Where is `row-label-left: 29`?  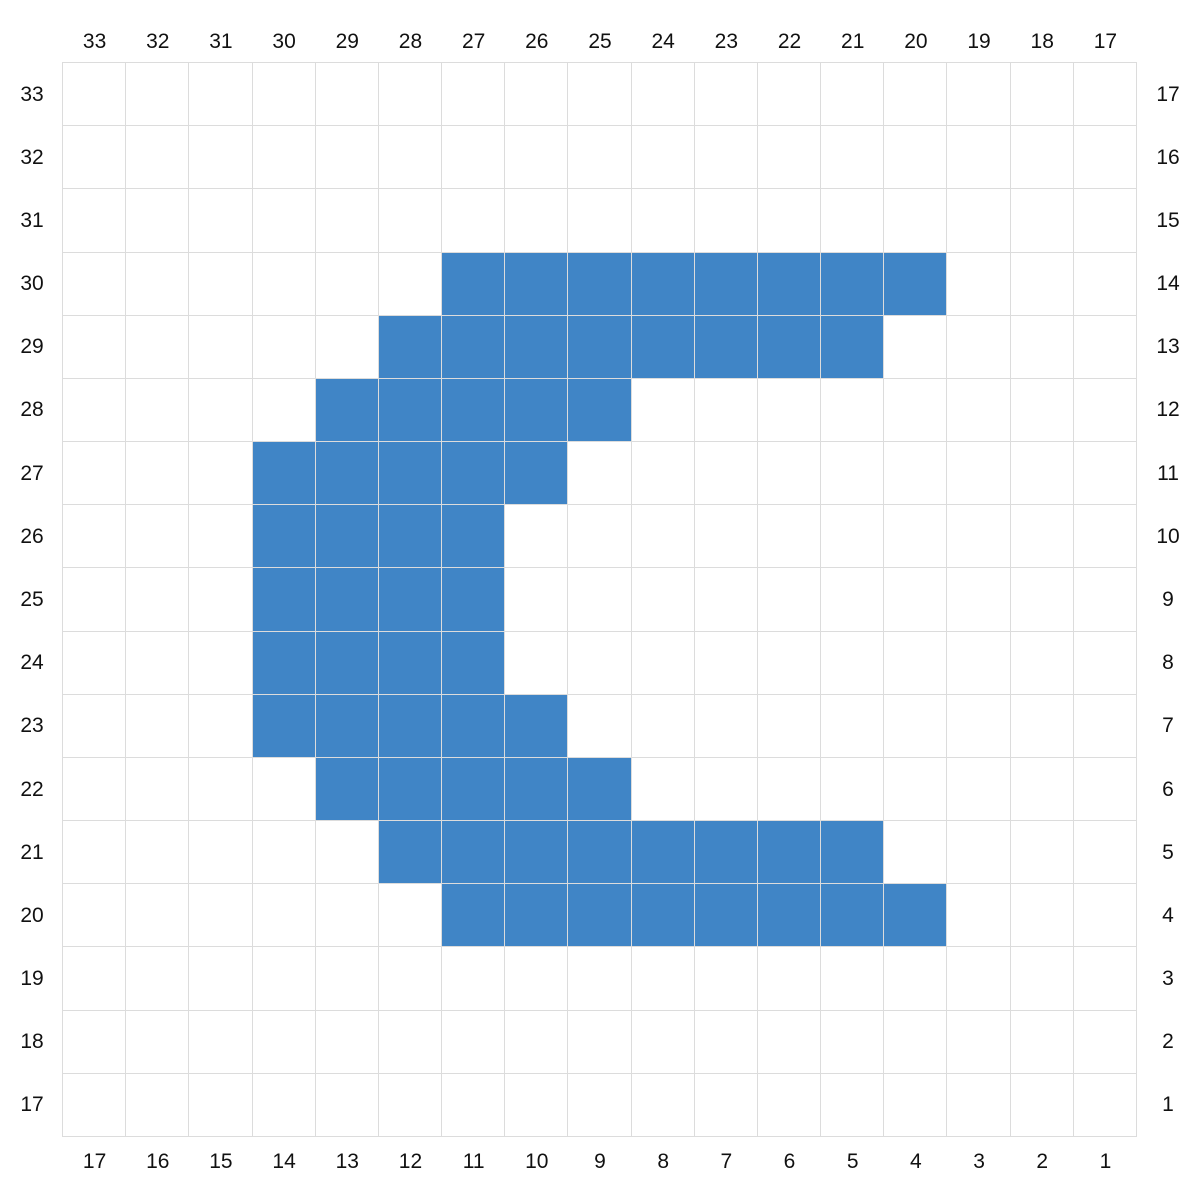
row-label-left: 29 is located at coordinates (32, 347).